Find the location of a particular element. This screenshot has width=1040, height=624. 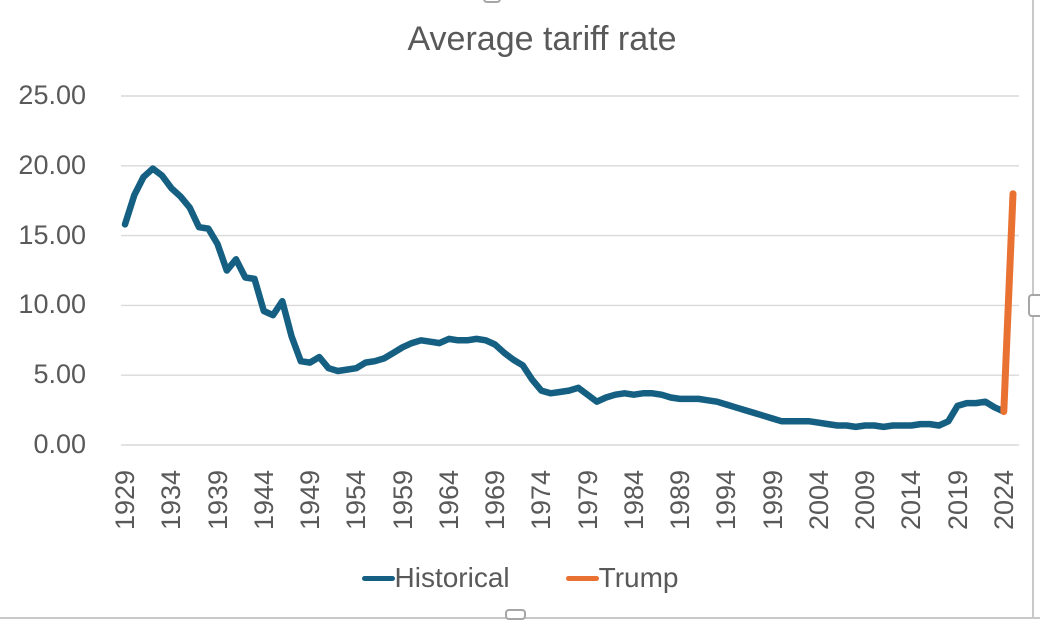

legend-item-historical: Historical is located at coordinates (435, 578).